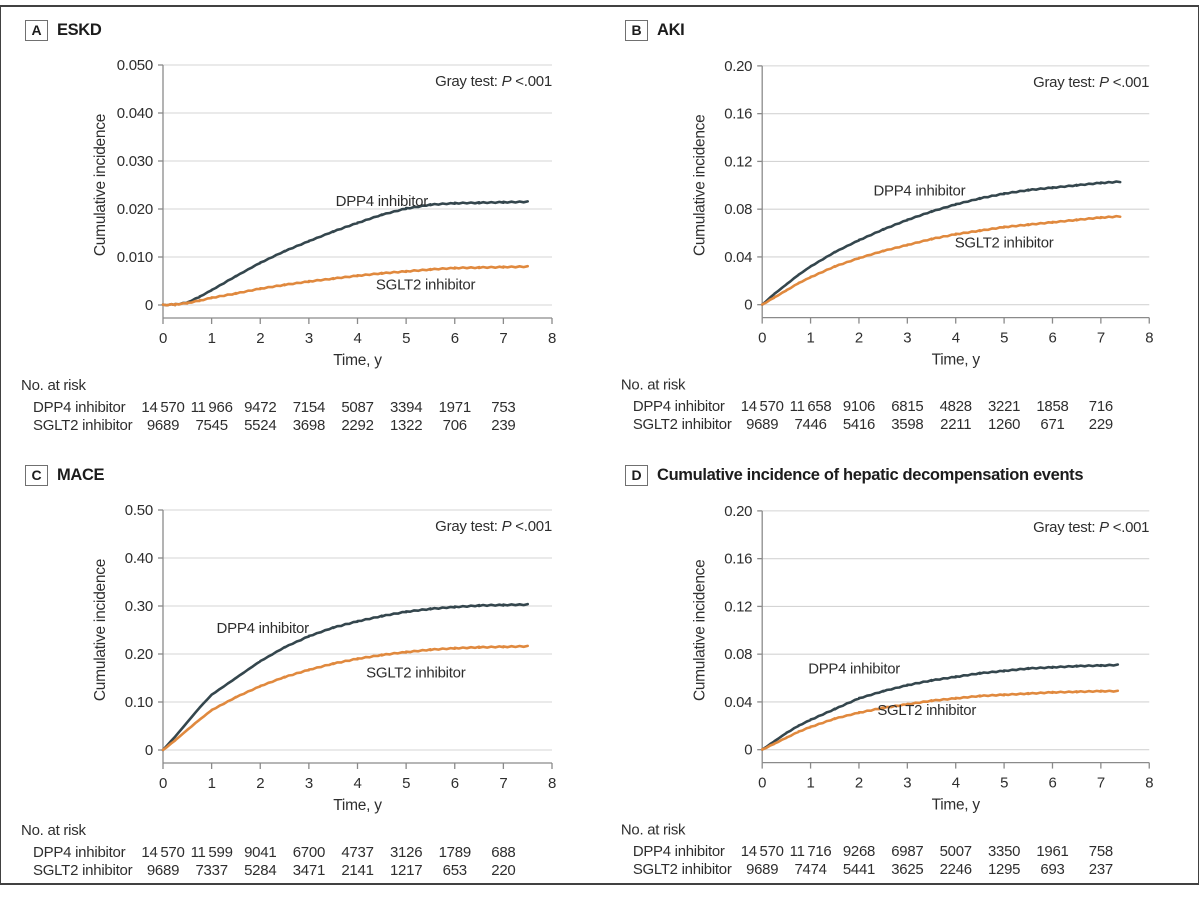  What do you see at coordinates (1101, 424) in the screenshot?
I see `at-risk-value: 229` at bounding box center [1101, 424].